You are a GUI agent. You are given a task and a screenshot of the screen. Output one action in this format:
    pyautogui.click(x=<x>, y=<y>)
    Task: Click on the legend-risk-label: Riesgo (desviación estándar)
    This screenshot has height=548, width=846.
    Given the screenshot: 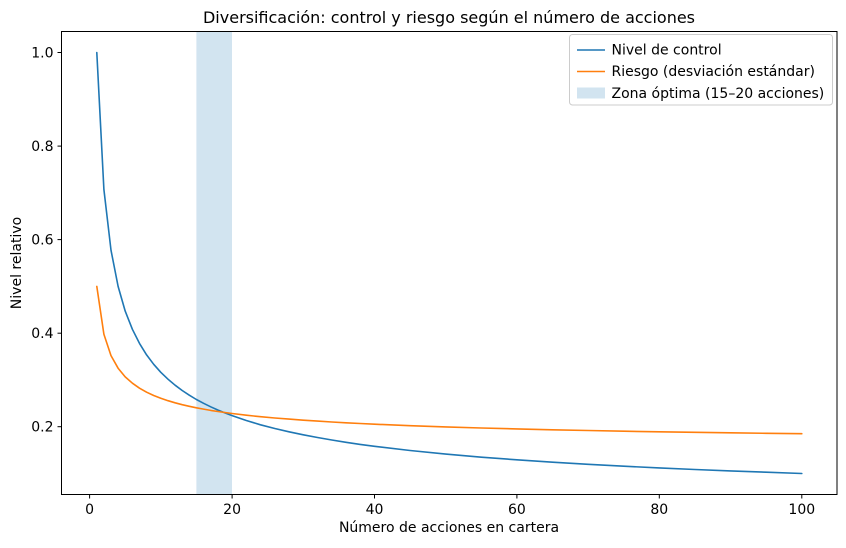 What is the action you would take?
    pyautogui.click(x=713, y=72)
    